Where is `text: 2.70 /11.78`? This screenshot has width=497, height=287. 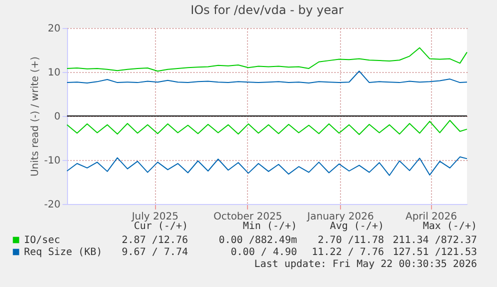
text: 2.70 /11.78 is located at coordinates (351, 240).